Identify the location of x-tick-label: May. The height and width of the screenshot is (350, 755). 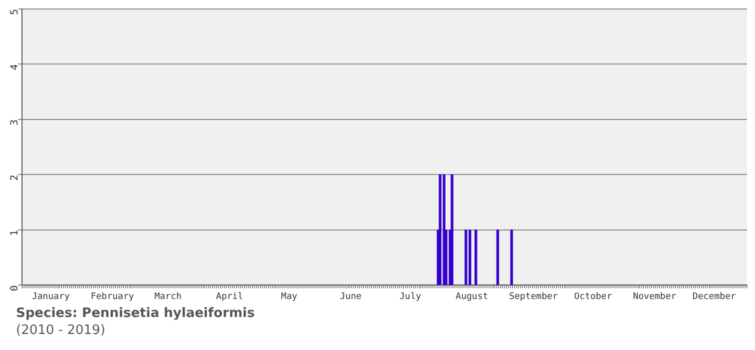
(289, 297).